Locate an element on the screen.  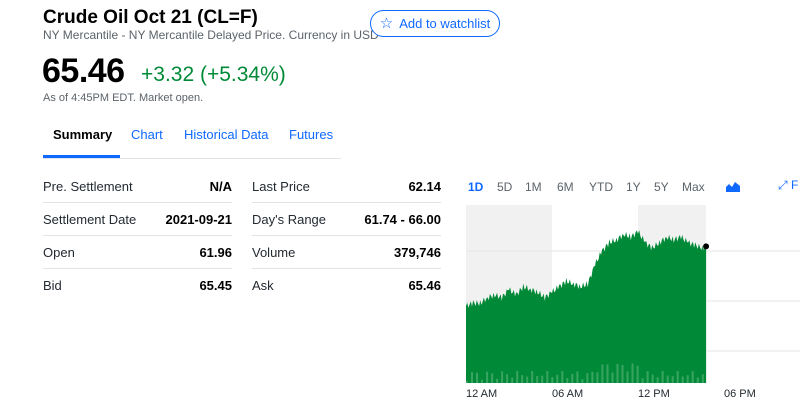
stat-row: Volume 379,746 is located at coordinates (346, 252).